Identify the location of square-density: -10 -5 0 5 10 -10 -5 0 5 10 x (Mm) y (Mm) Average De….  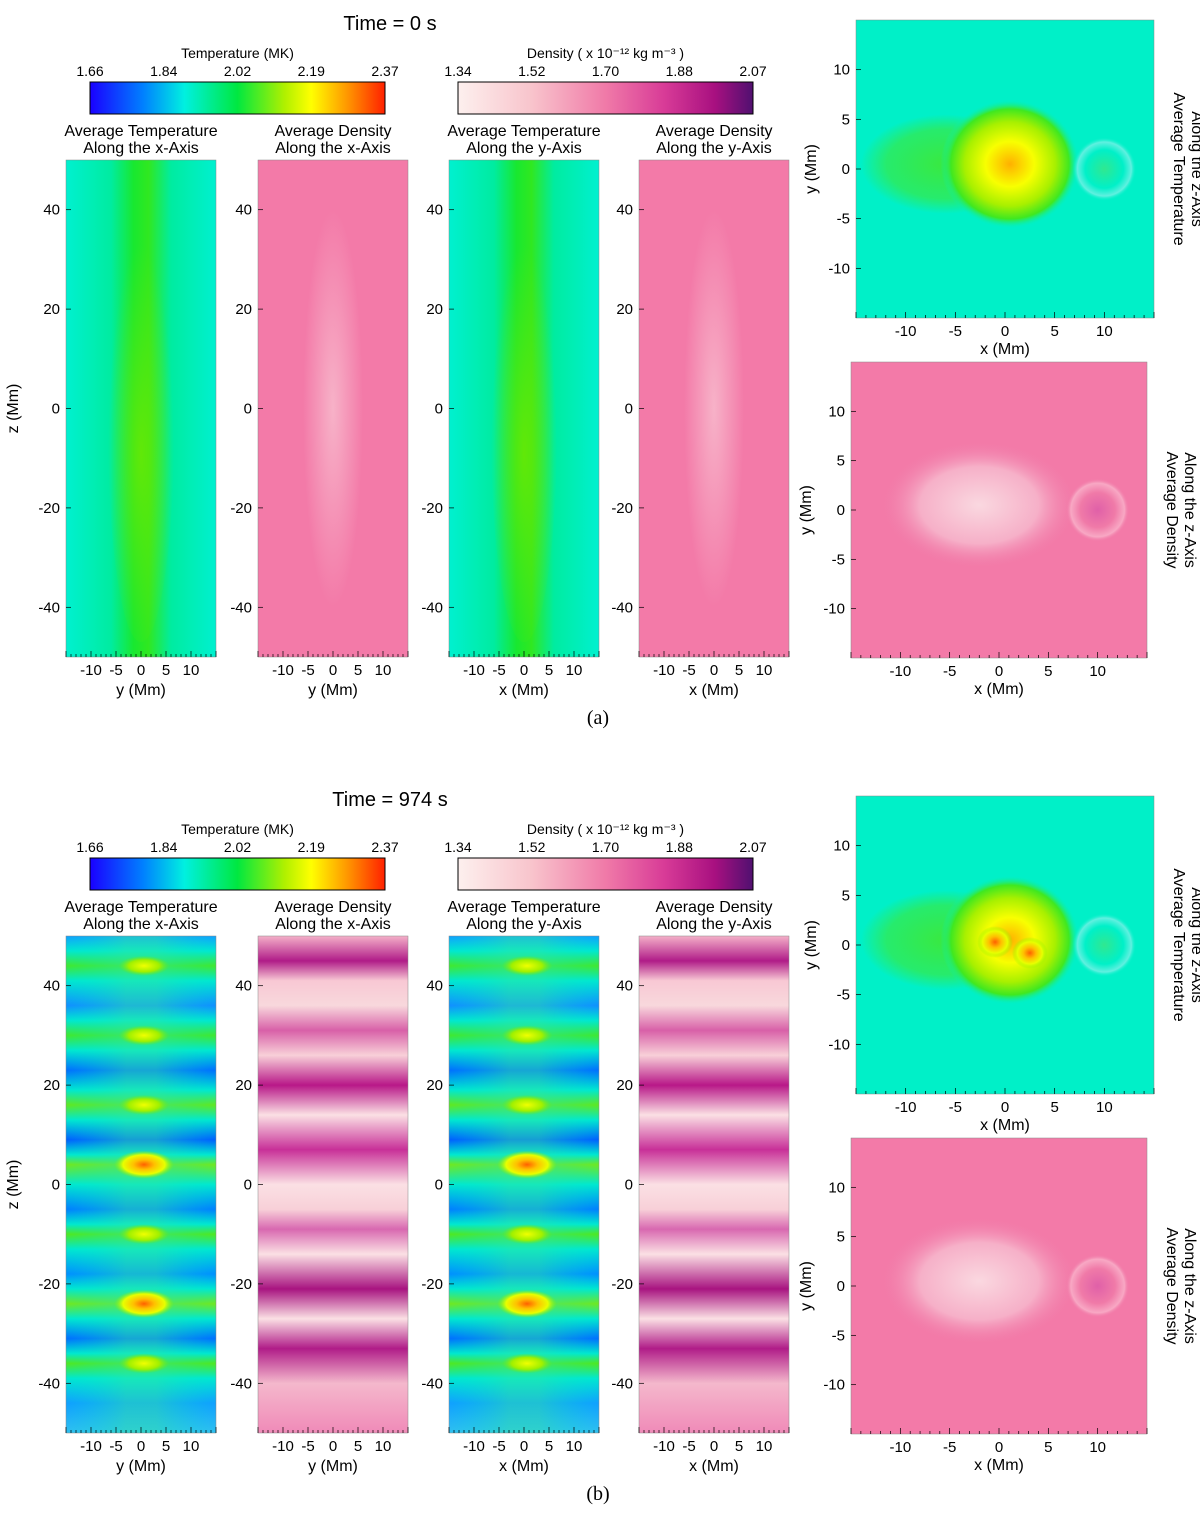
(998, 529).